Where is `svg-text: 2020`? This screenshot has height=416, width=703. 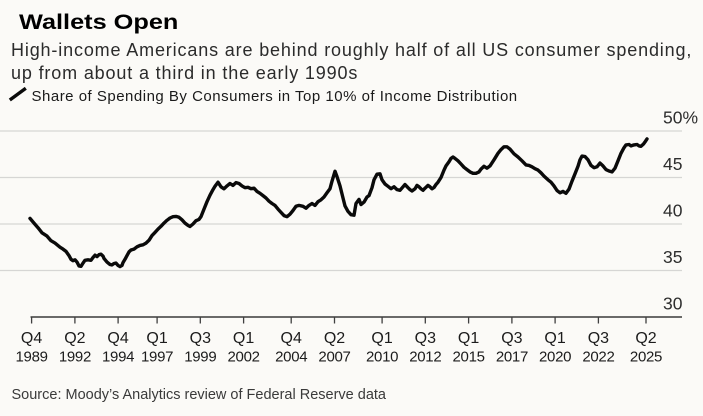
svg-text: 2020 is located at coordinates (555, 356).